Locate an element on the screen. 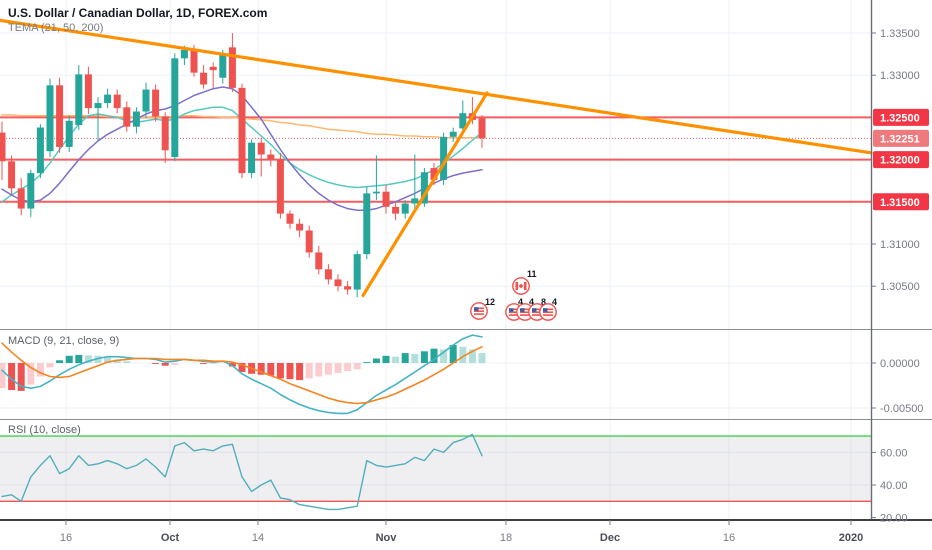 This screenshot has height=550, width=932. macd-axis-label: 0.00000 is located at coordinates (900, 364).